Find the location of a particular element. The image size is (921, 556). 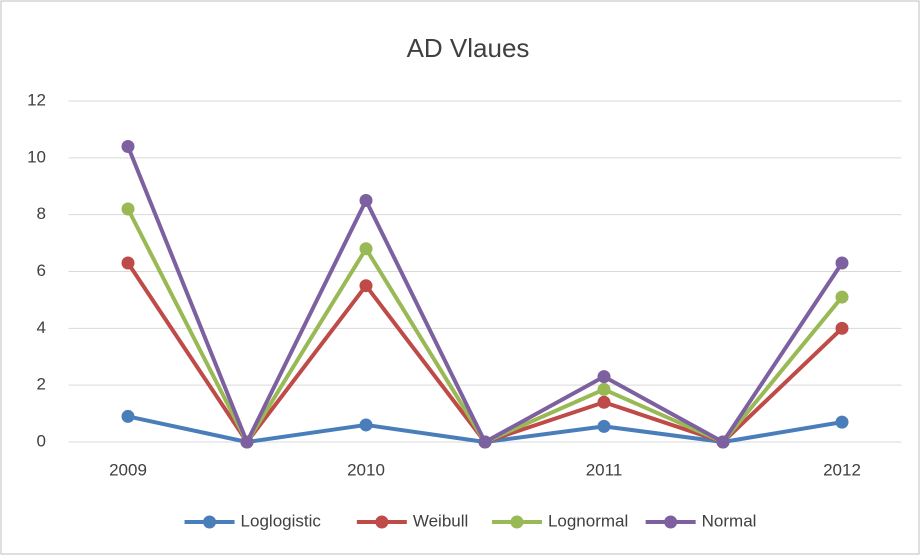

legend-label: Normal is located at coordinates (729, 520).